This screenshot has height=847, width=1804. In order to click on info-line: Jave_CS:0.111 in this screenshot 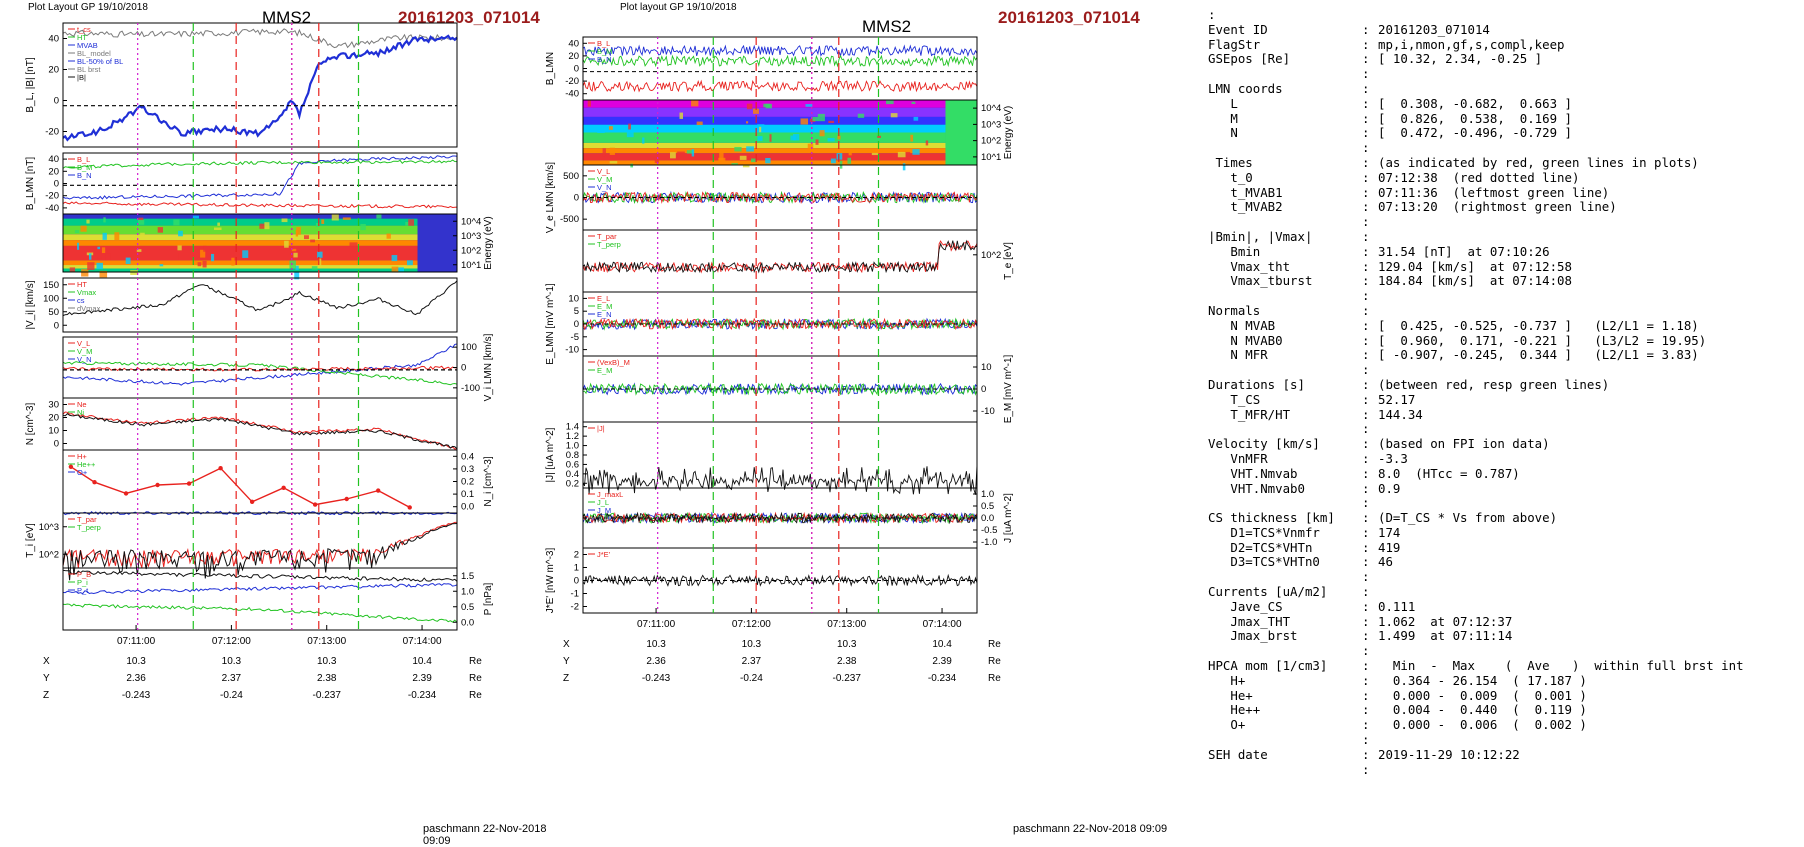, I will do `click(1503, 607)`.